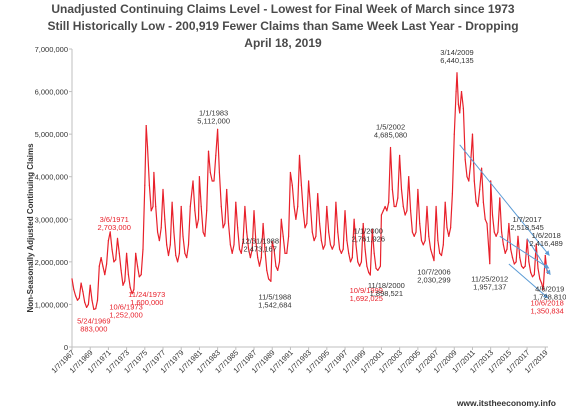 The image size is (566, 411). What do you see at coordinates (366, 298) in the screenshot?
I see `annotation-value: 1,692,025` at bounding box center [366, 298].